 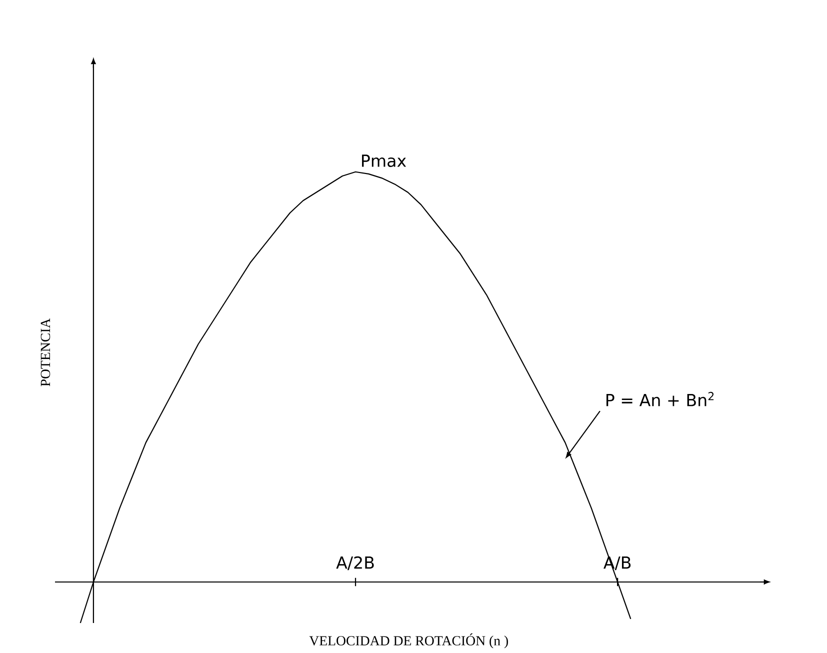 I want to click on annotation: P = An + Bn$^{2}$, so click(x=660, y=399).